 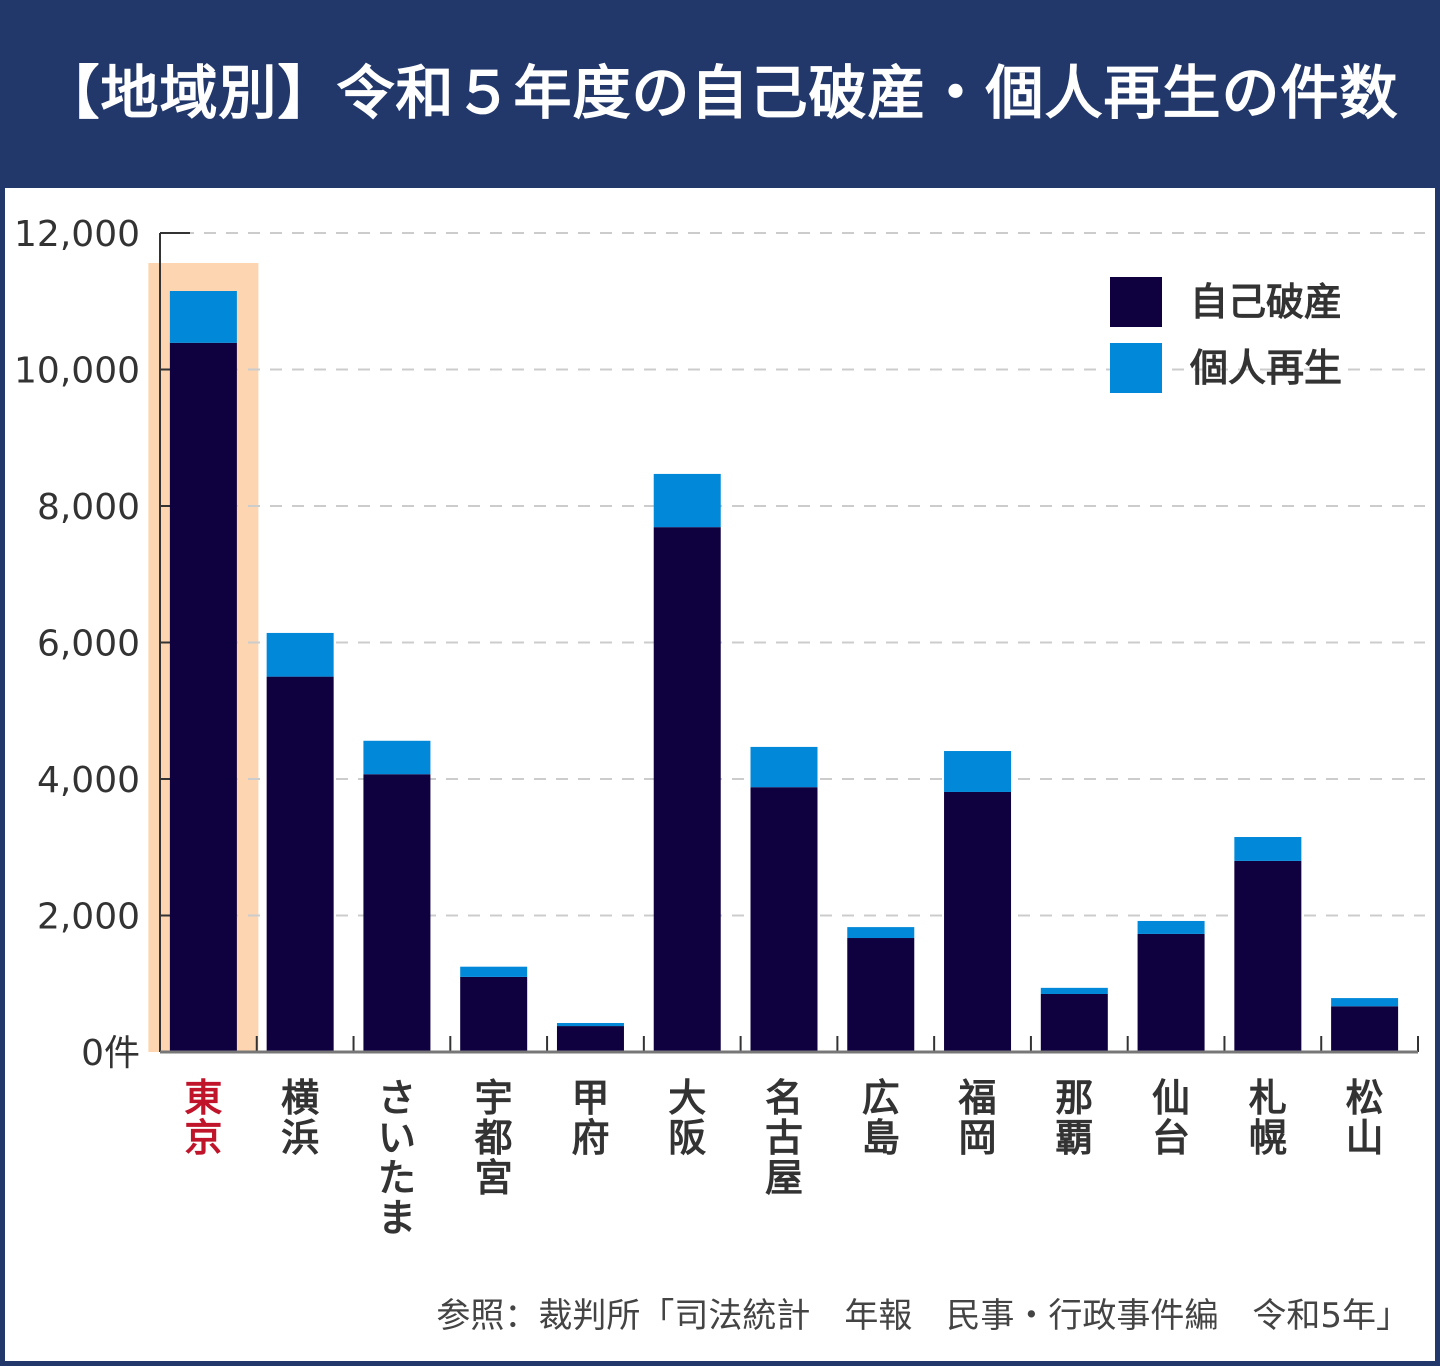 I want to click on legend-label: 個人再生, so click(x=1265, y=368).